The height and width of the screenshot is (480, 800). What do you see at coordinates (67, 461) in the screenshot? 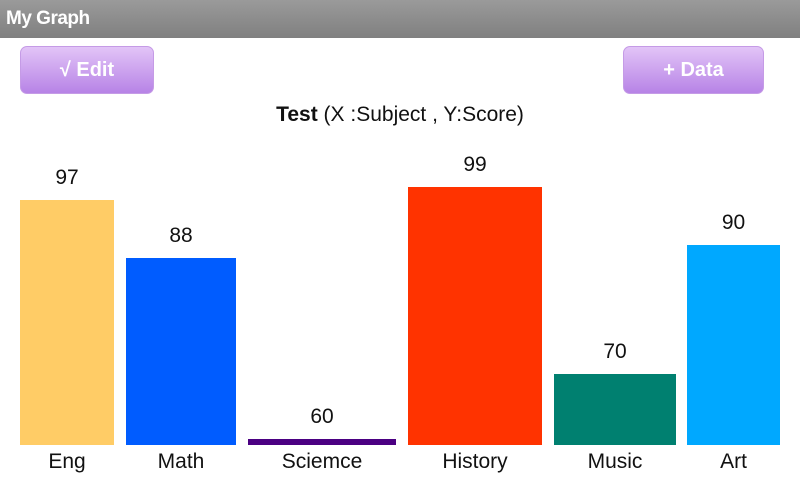
I see `x-tick-label: Eng` at bounding box center [67, 461].